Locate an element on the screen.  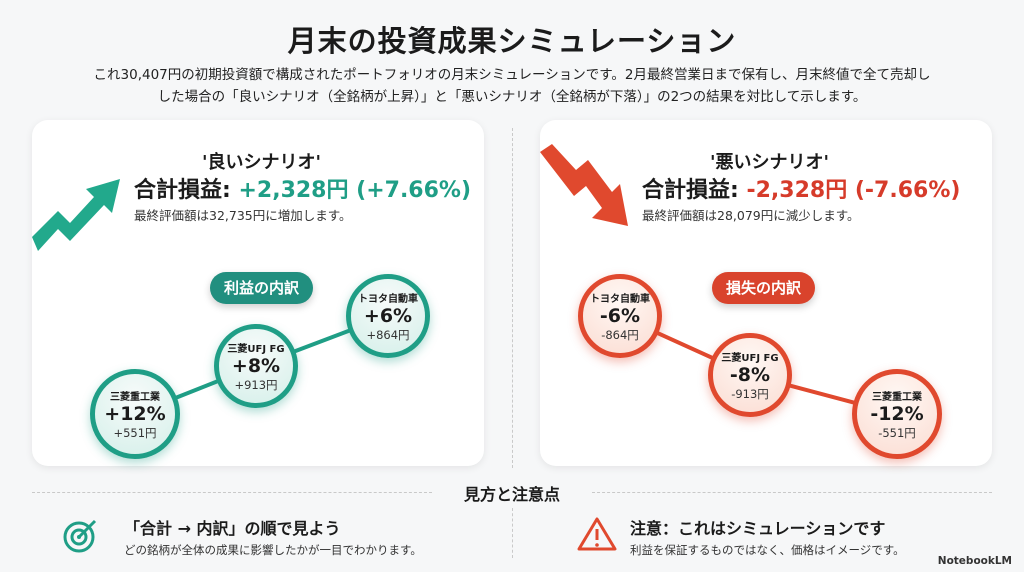
scenario-title: '悪いシナリオ' is located at coordinates (770, 162).